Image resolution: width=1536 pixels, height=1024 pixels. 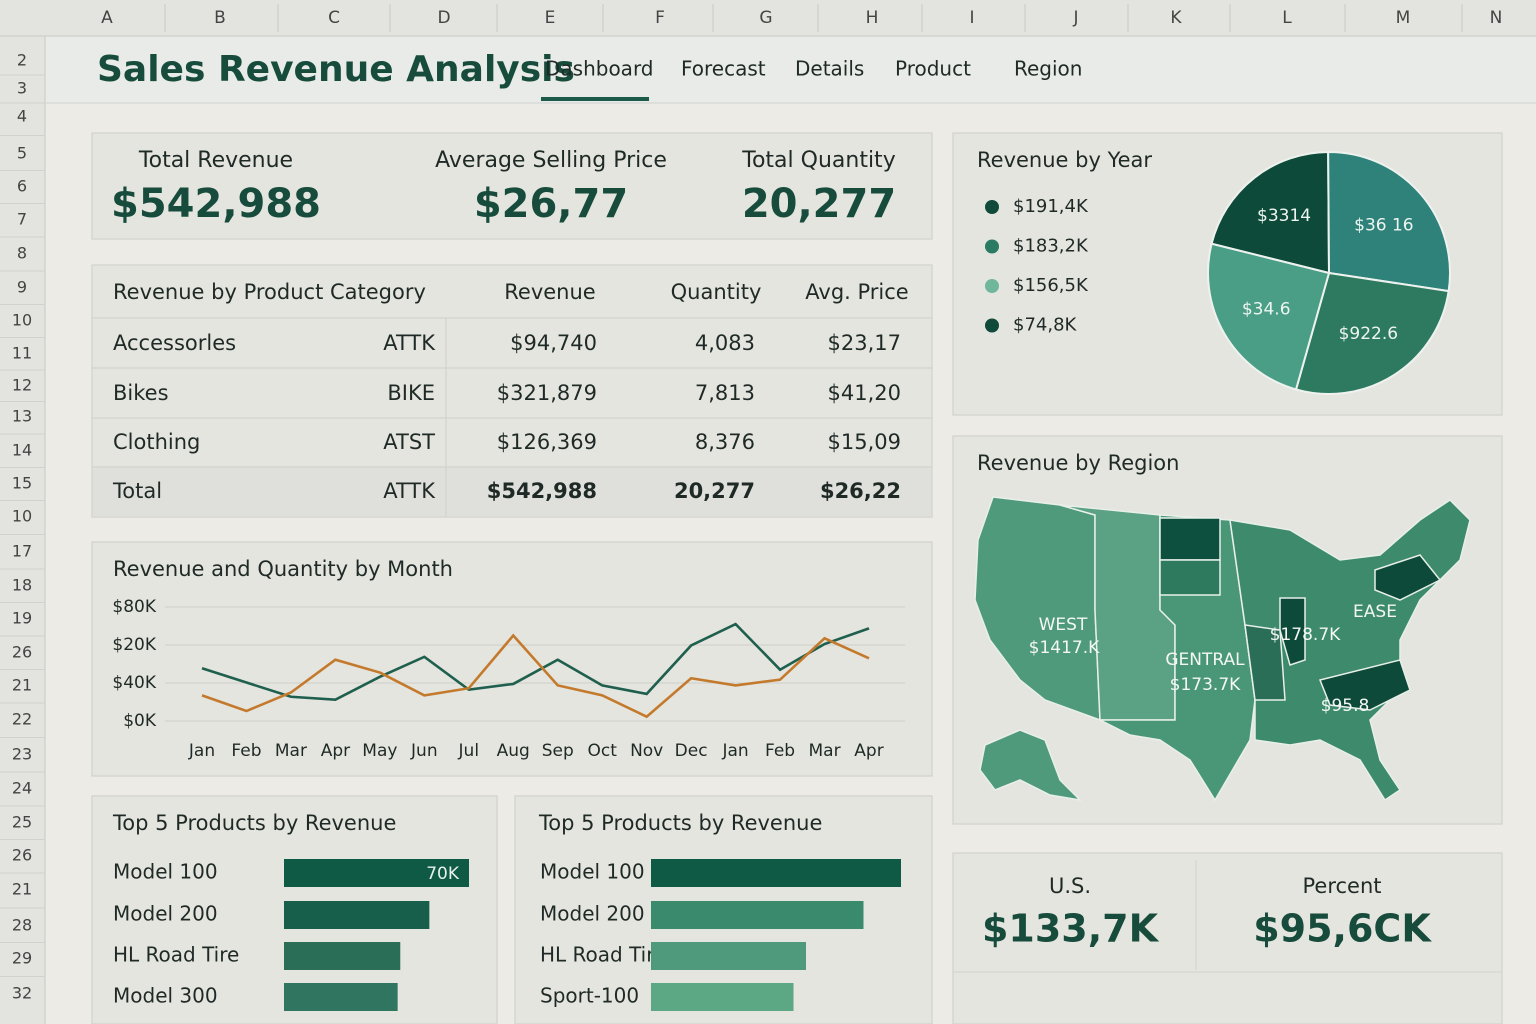 I want to click on title-band, so click(x=791, y=70).